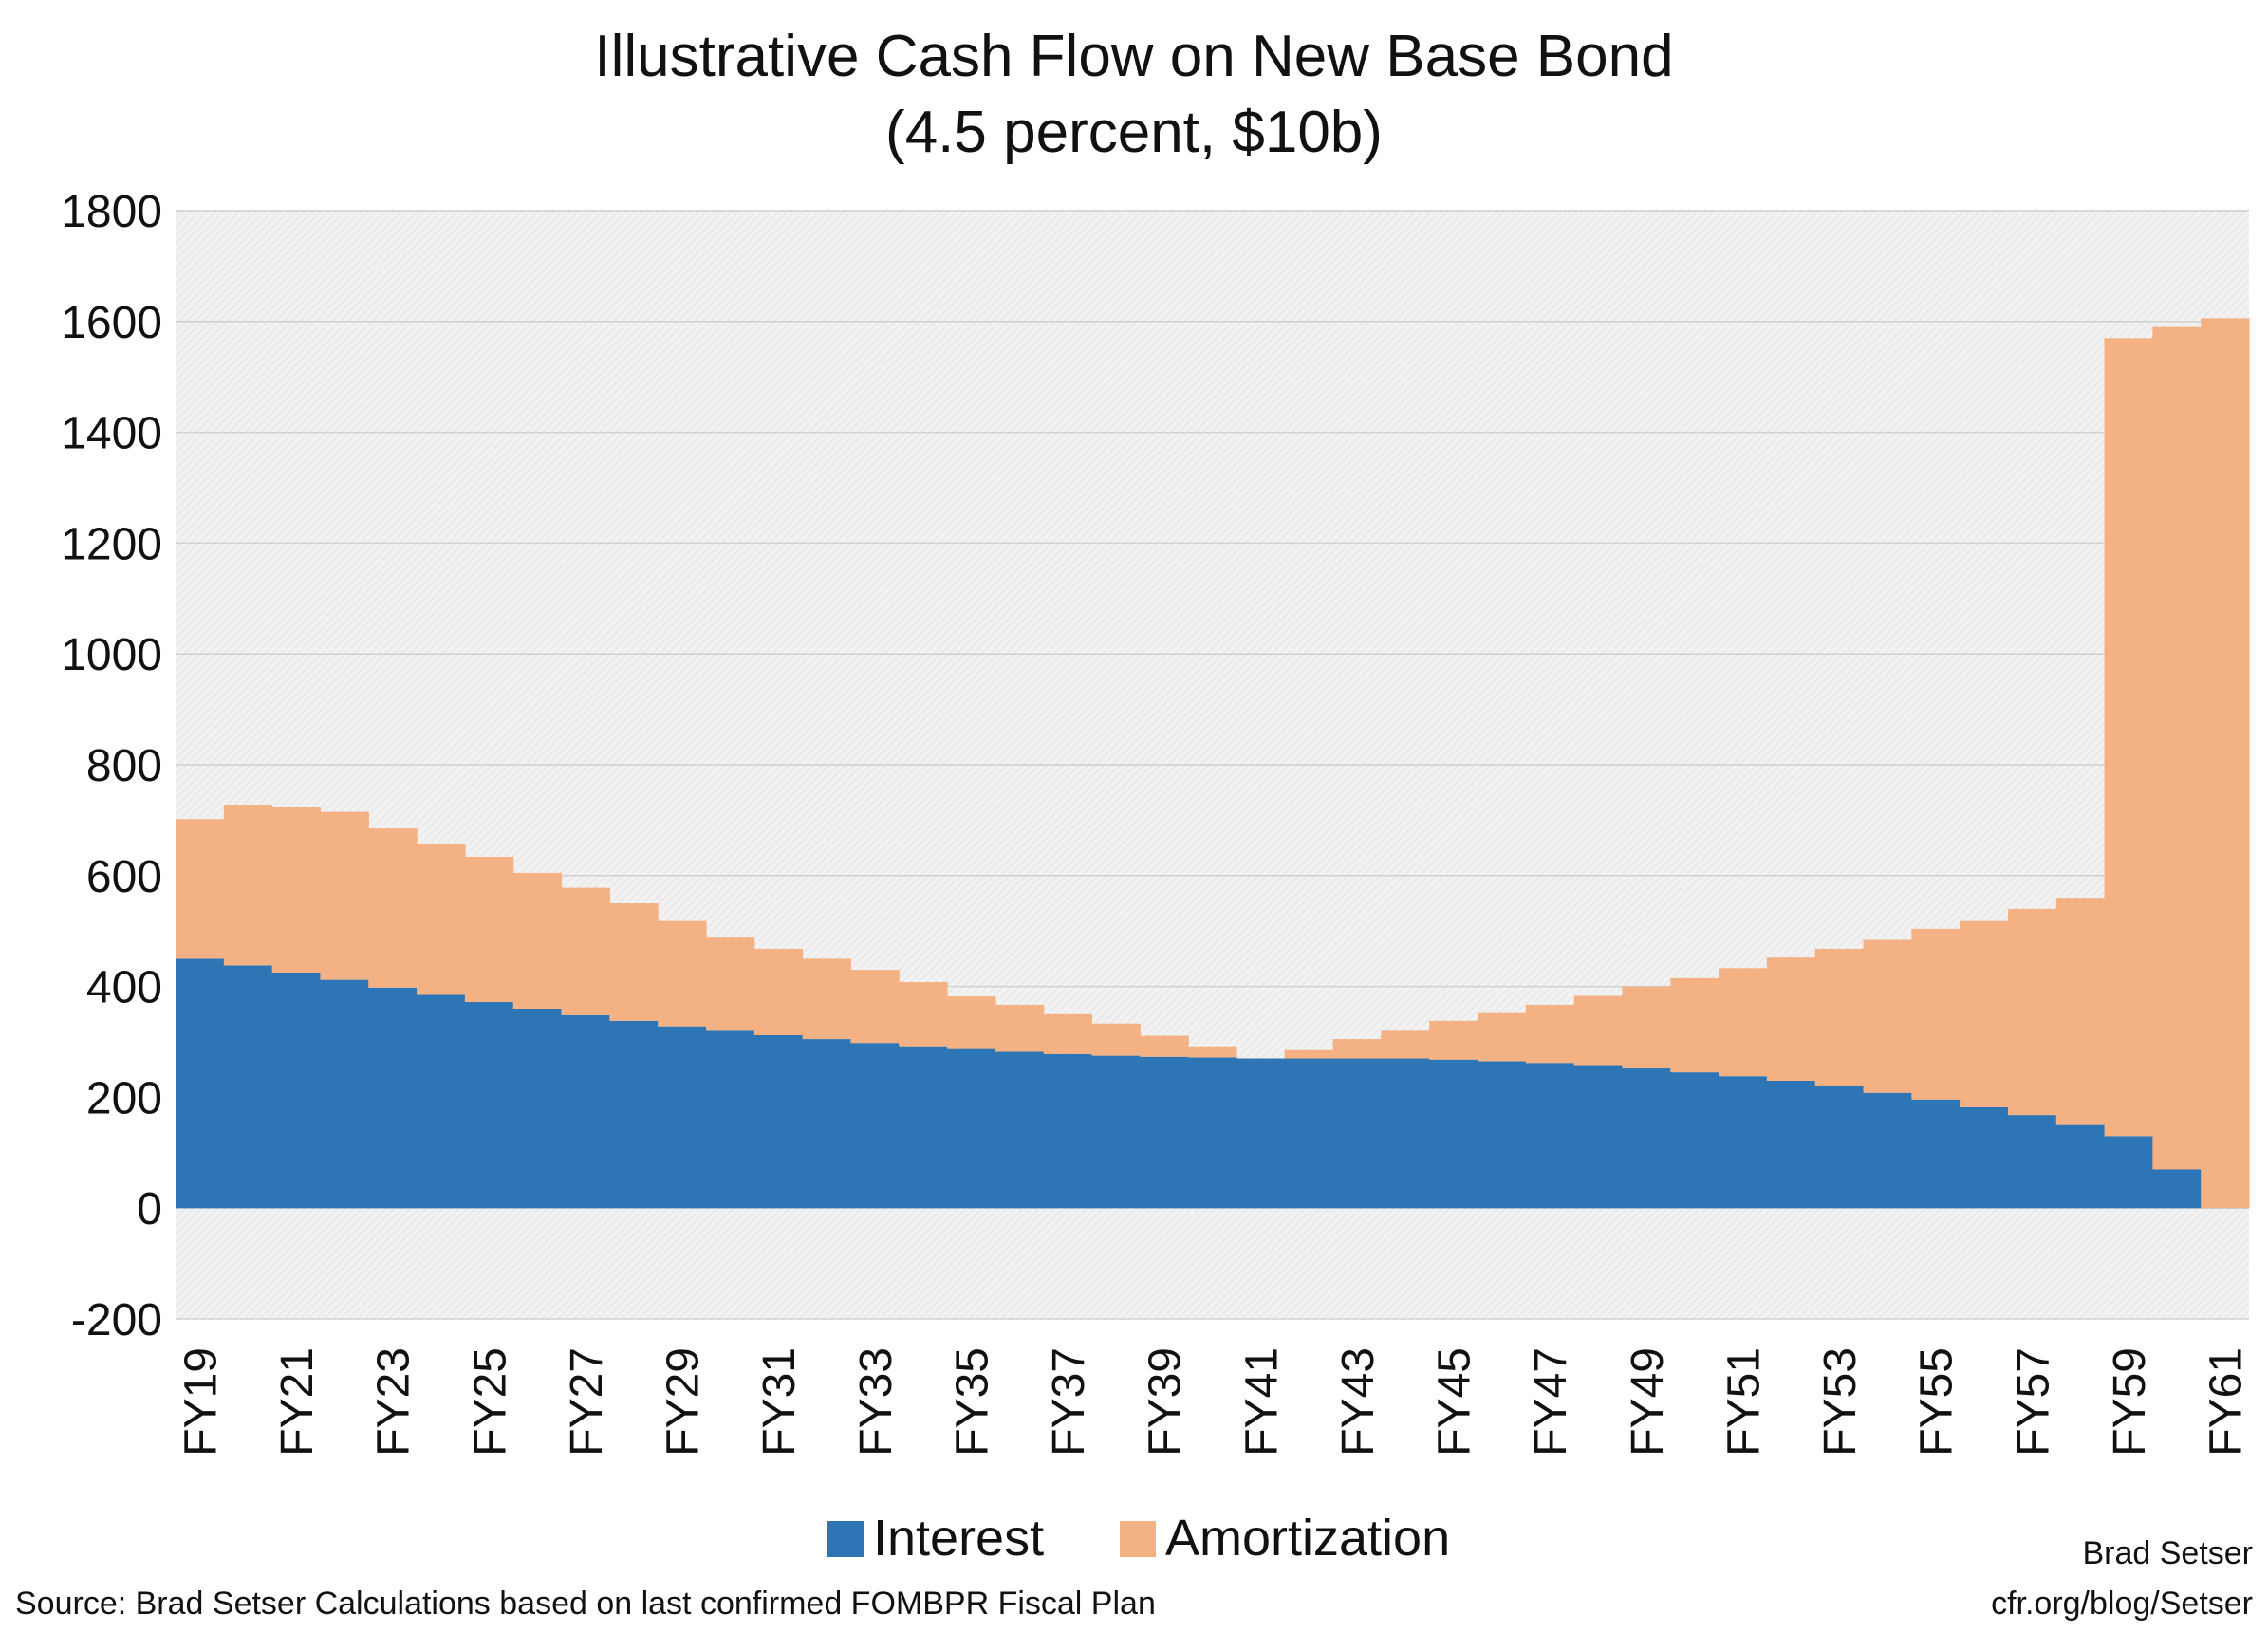  What do you see at coordinates (2122, 1604) in the screenshot?
I see `url-note: cfr.org/blog/Setser` at bounding box center [2122, 1604].